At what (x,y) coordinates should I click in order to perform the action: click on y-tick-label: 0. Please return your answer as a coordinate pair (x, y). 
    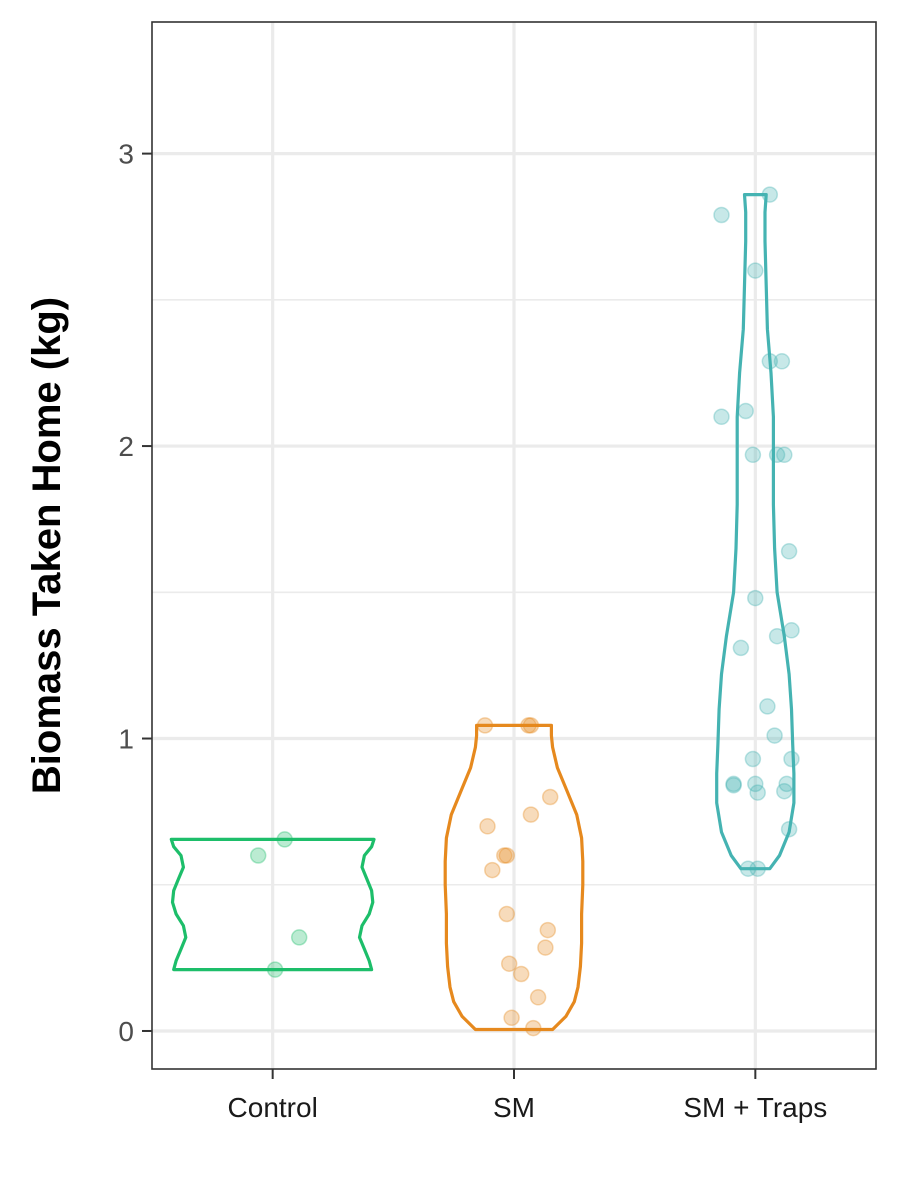
    Looking at the image, I should click on (126, 1031).